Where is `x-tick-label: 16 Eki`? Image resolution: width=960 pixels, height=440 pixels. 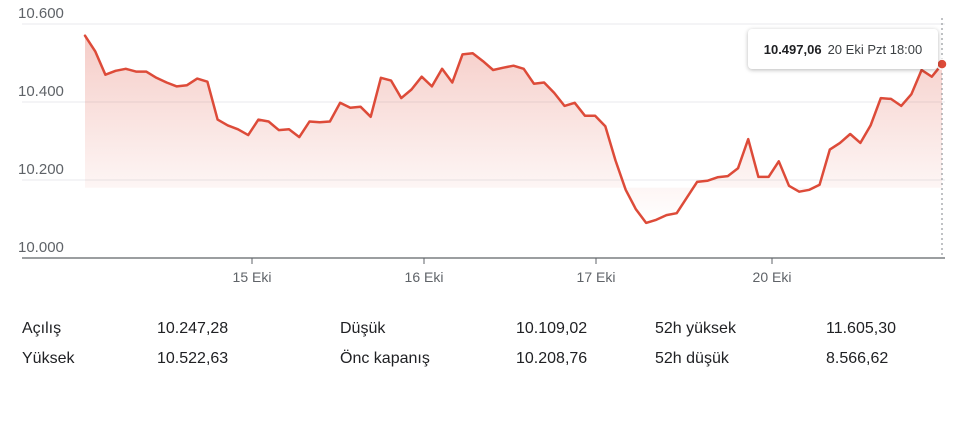 x-tick-label: 16 Eki is located at coordinates (424, 277).